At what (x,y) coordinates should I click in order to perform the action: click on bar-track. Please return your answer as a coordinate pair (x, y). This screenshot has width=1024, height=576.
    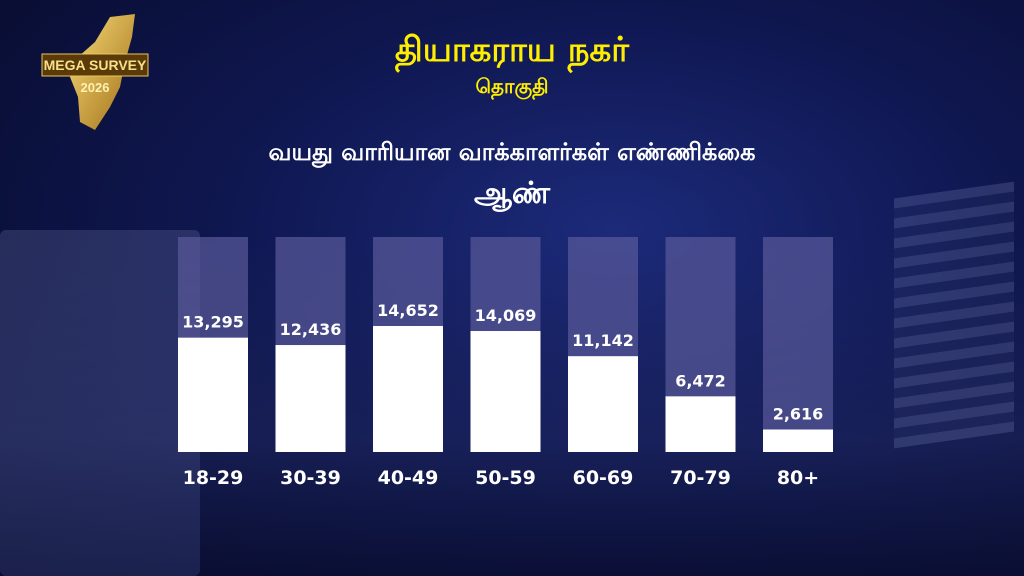
    Looking at the image, I should click on (798, 344).